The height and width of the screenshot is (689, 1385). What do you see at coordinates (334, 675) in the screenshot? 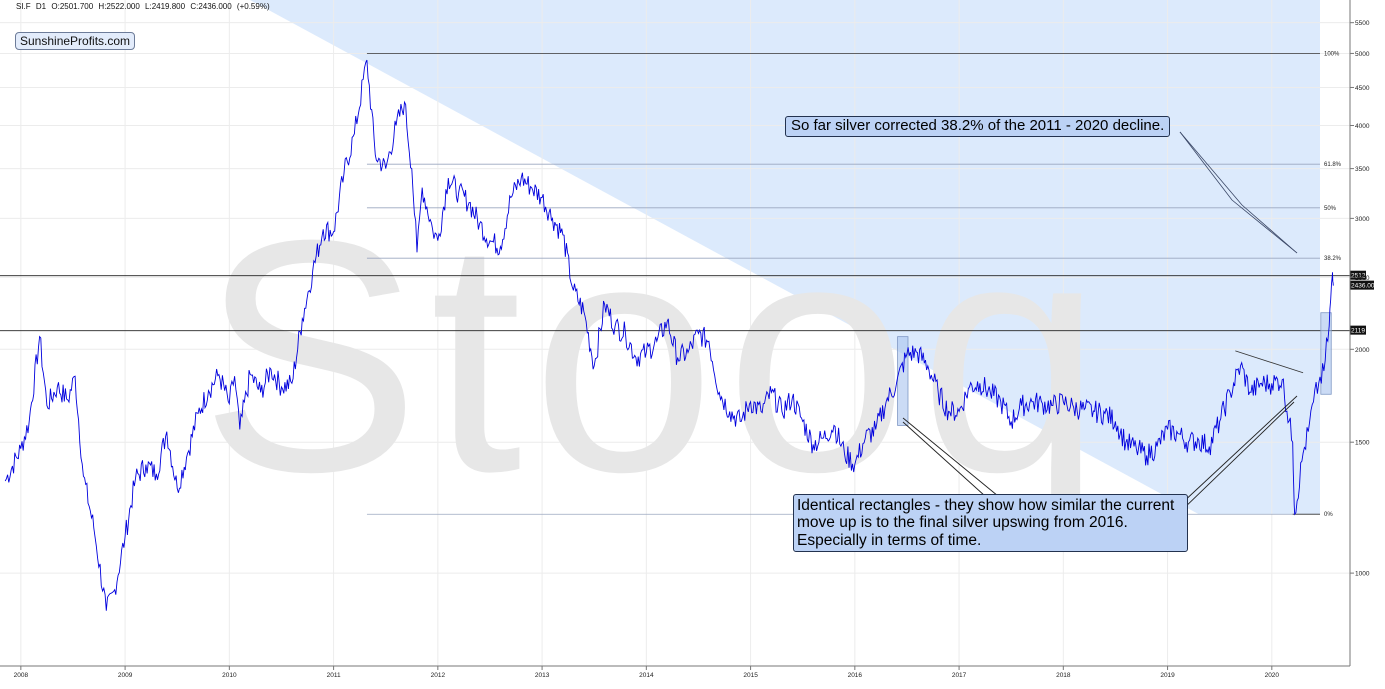
I see `x-tick-label: 2011` at bounding box center [334, 675].